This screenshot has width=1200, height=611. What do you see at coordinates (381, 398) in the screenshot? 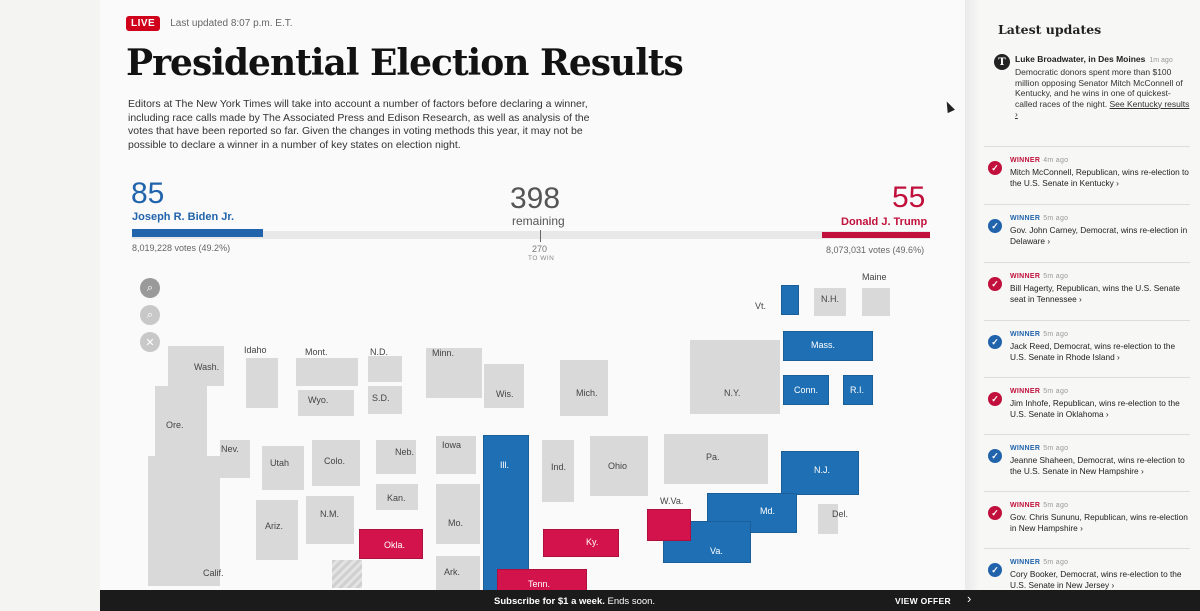
I see `label-sd: S.D.` at bounding box center [381, 398].